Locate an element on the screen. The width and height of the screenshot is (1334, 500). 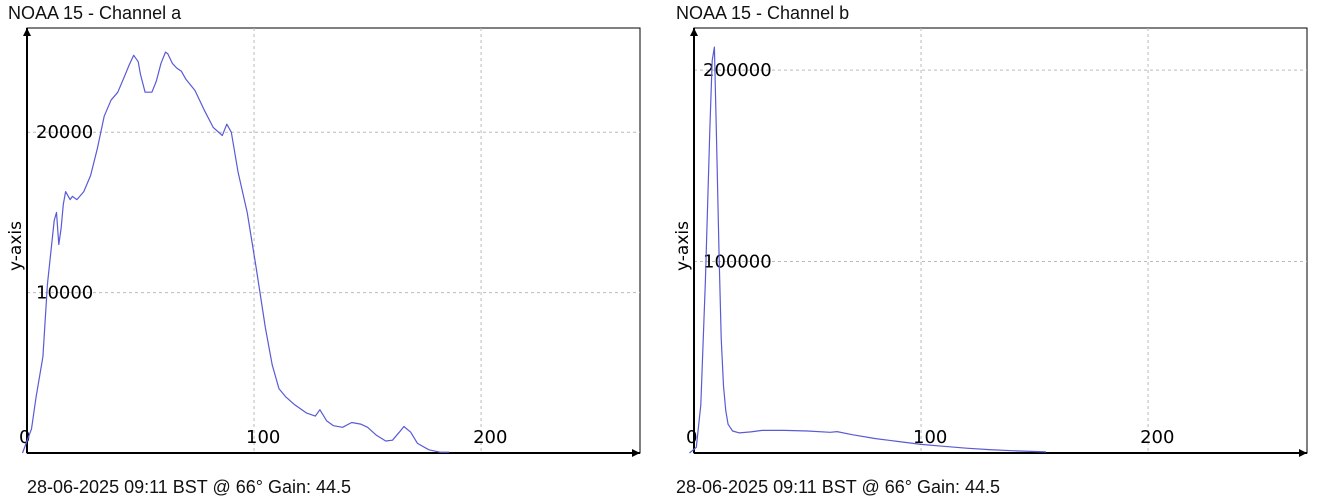
y-tick-label: 100000 is located at coordinates (737, 262).